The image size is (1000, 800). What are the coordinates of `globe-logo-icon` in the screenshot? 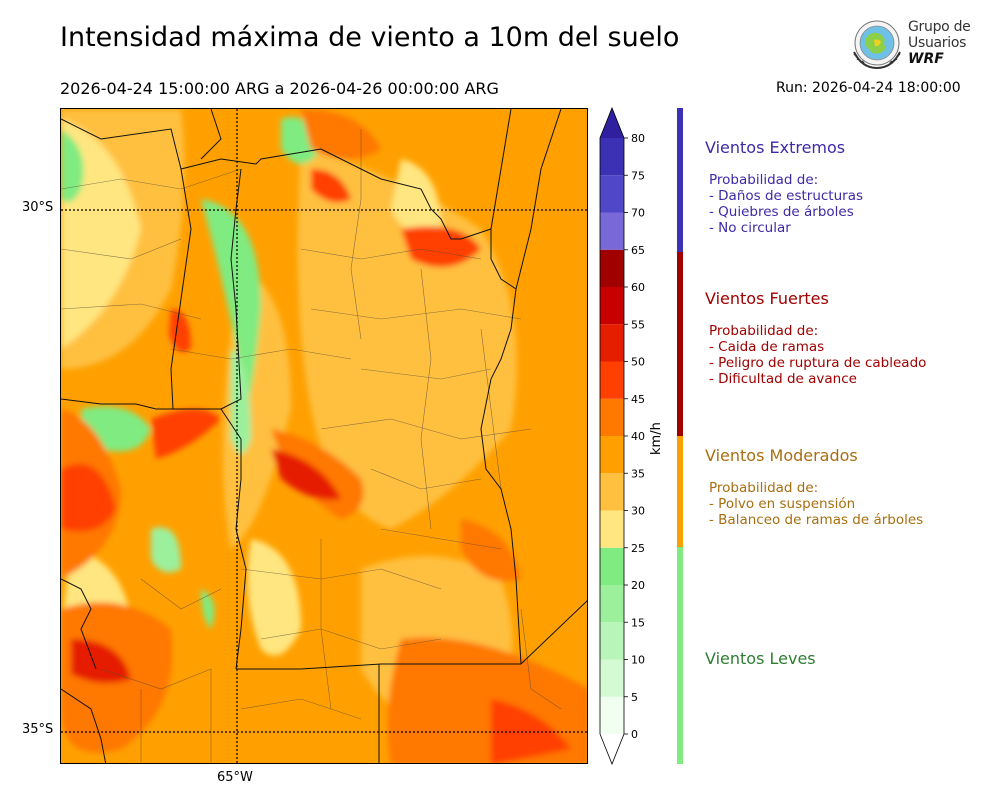 It's located at (877, 45).